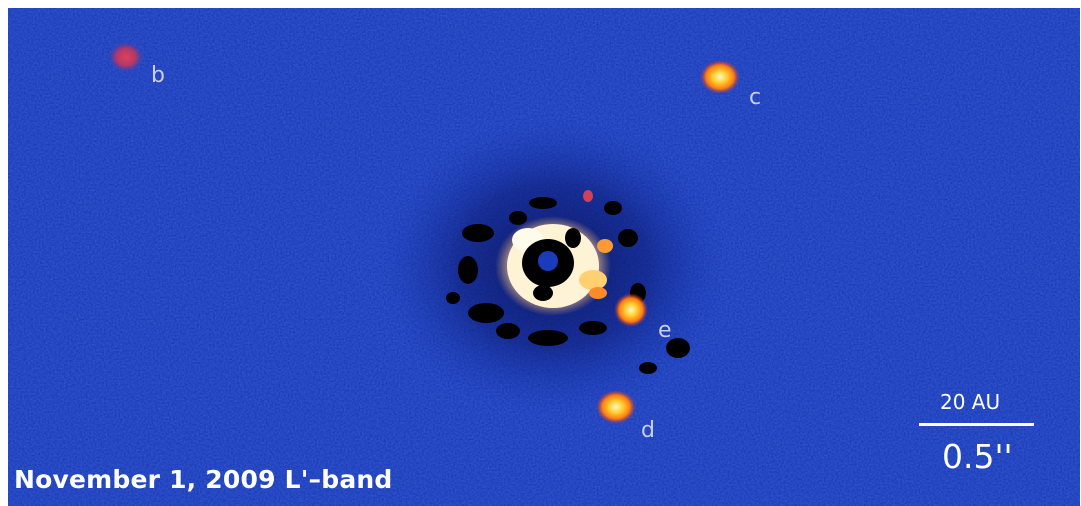 This screenshot has width=1081, height=506. I want to click on planet-c-marker, so click(720, 77).